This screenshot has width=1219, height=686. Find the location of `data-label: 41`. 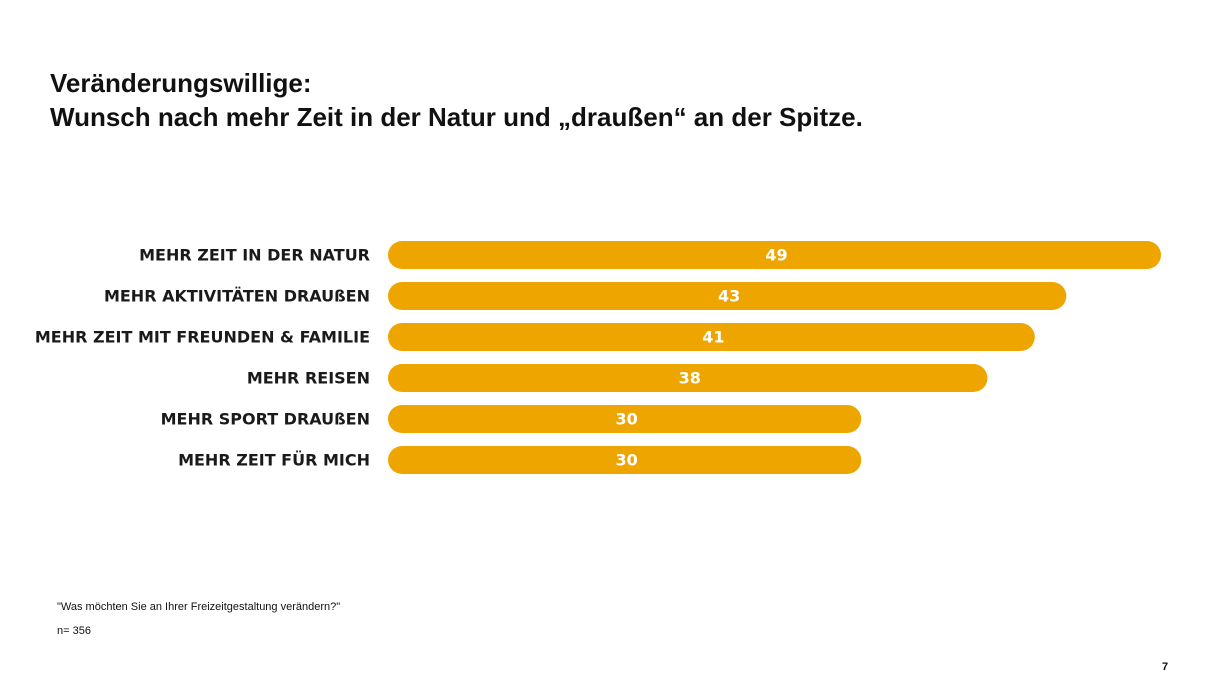

data-label: 41 is located at coordinates (713, 337).